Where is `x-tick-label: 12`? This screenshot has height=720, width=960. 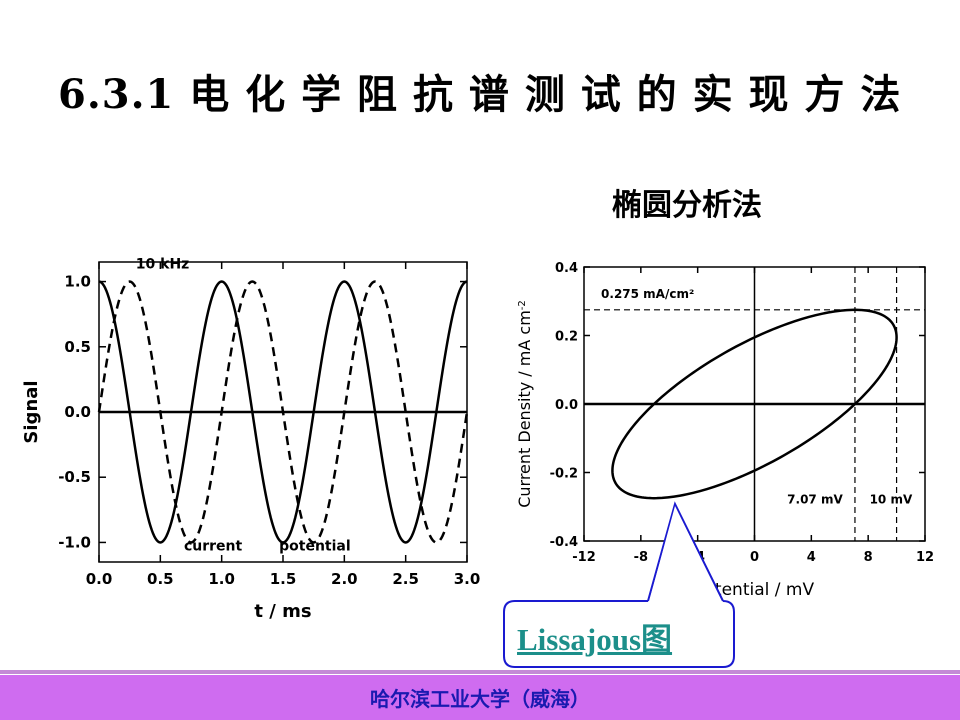
x-tick-label: 12 is located at coordinates (925, 557).